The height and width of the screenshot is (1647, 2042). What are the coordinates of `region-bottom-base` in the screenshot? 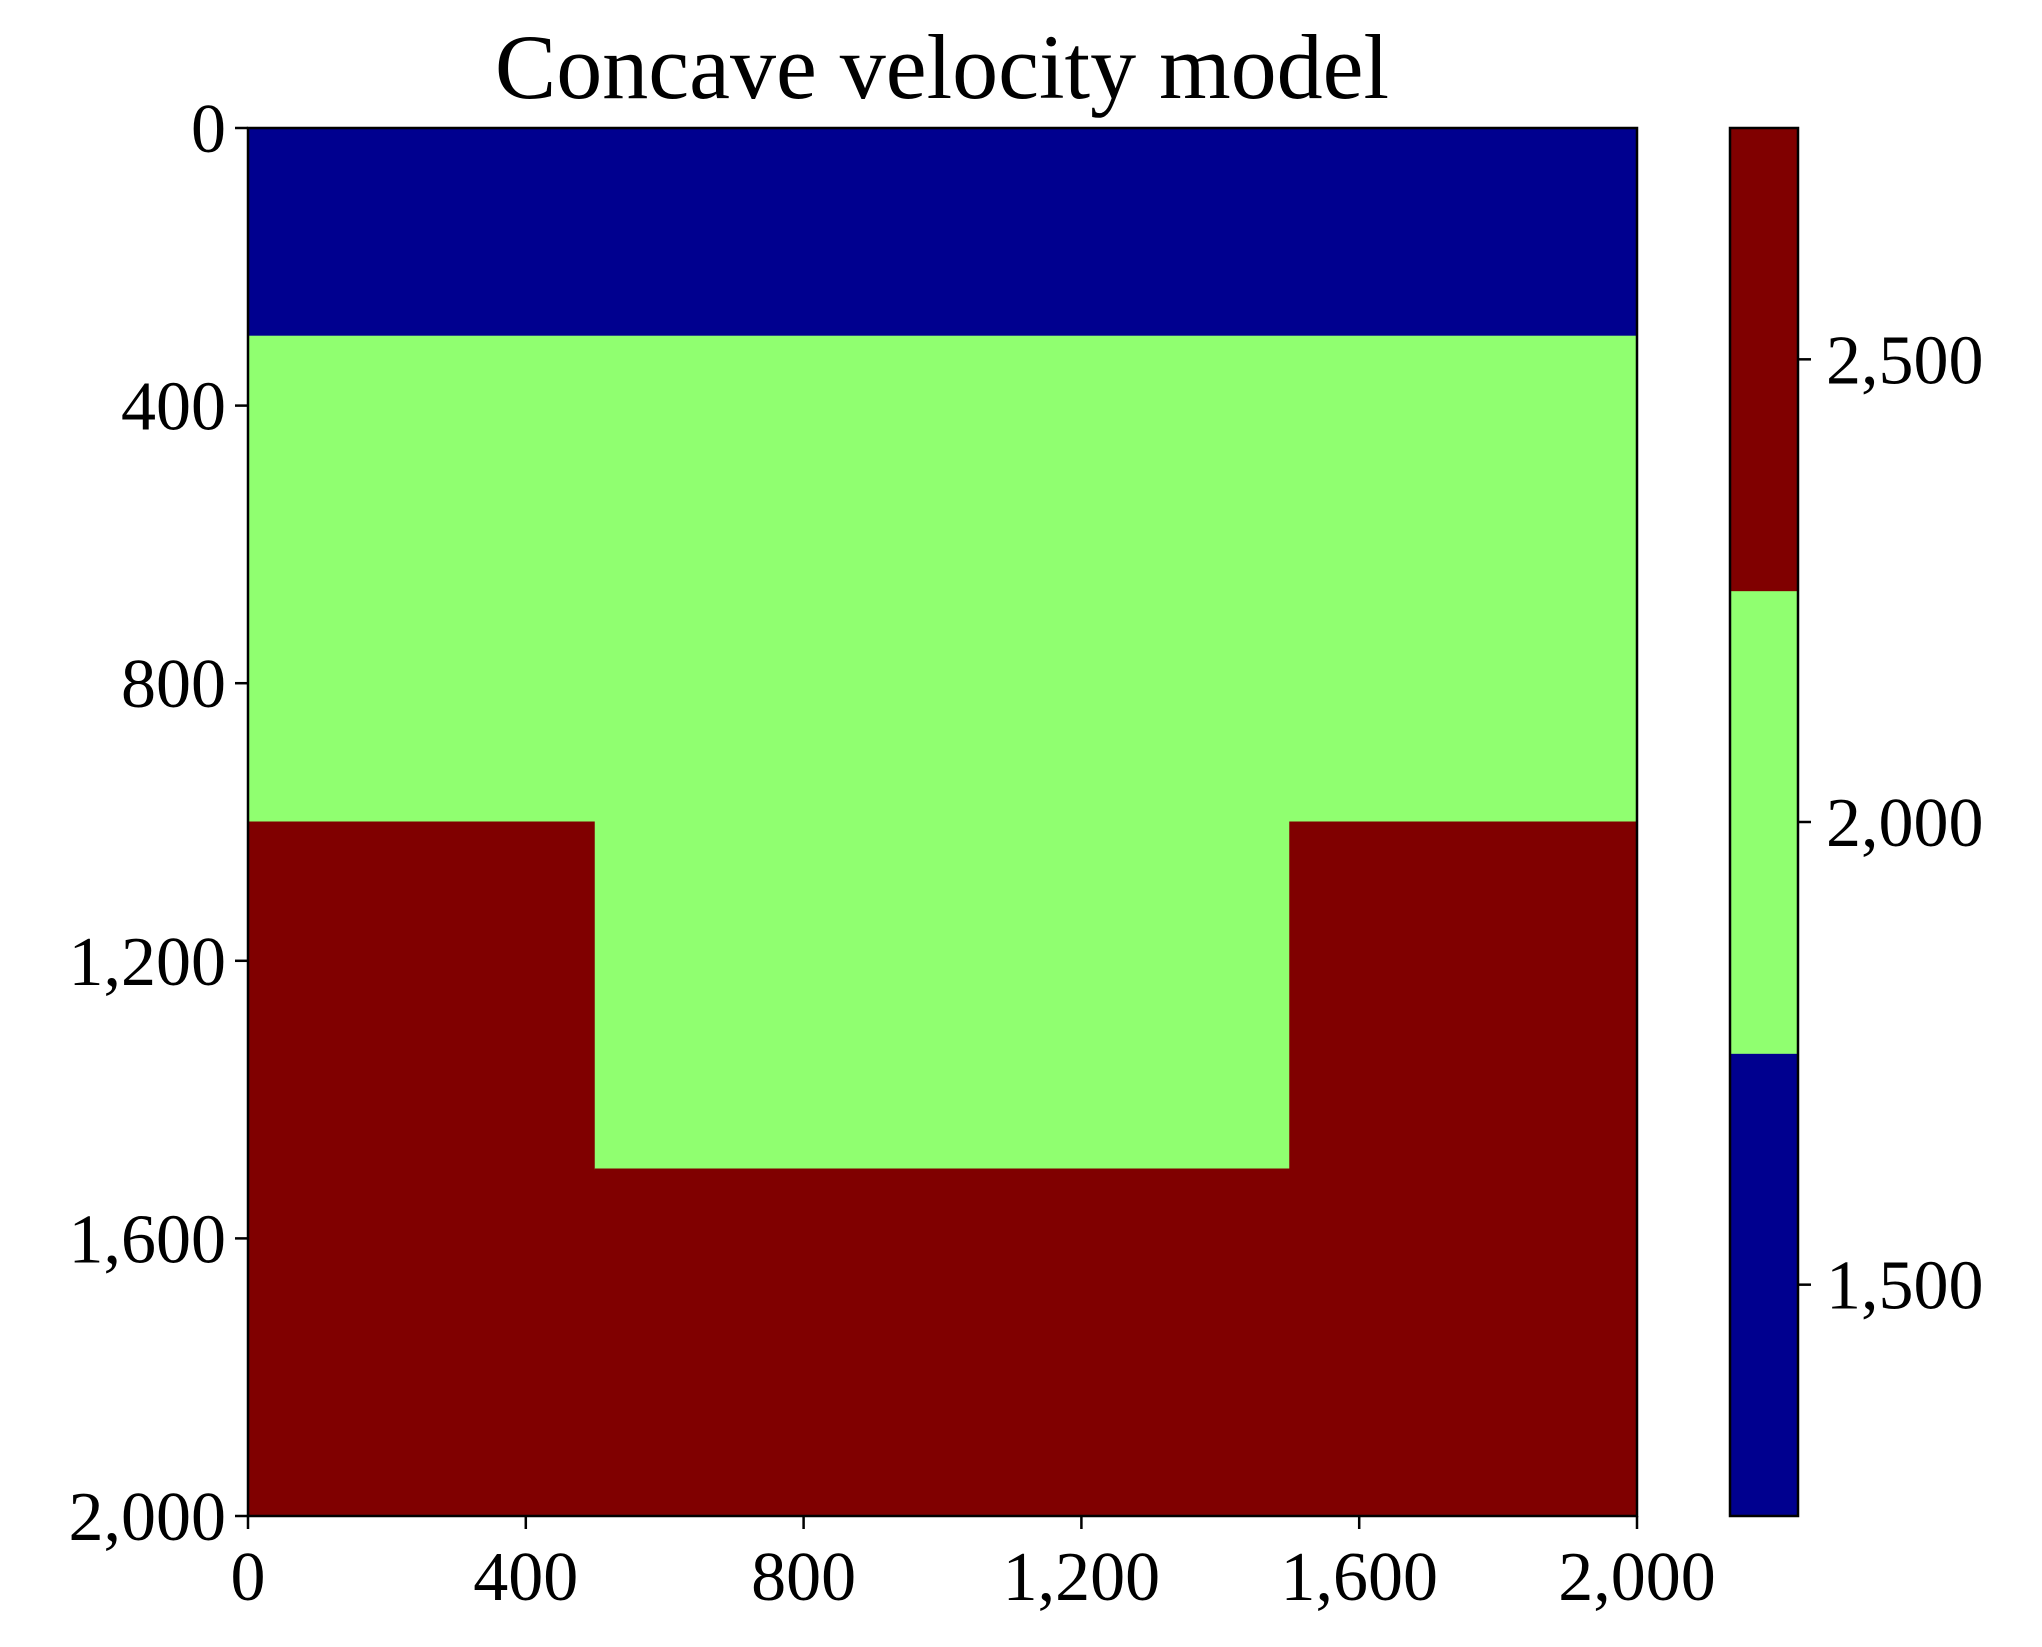 It's located at (942, 1342).